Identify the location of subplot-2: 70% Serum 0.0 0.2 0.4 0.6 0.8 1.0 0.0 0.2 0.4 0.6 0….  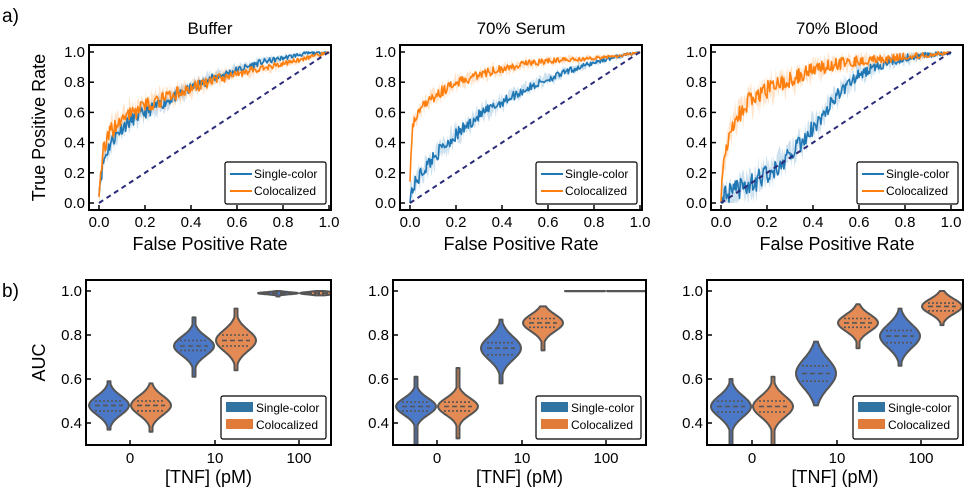
(512, 136).